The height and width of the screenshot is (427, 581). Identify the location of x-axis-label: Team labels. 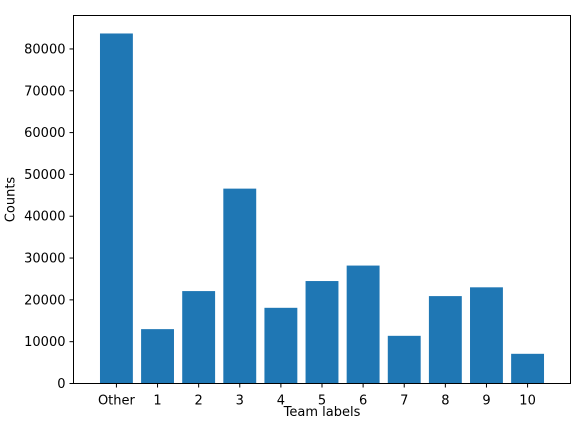
(322, 412).